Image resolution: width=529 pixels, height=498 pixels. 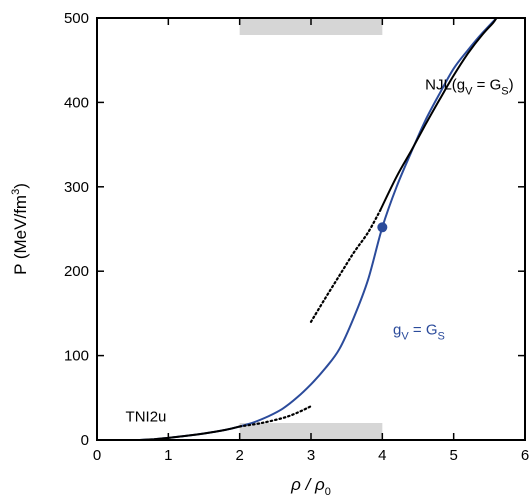 What do you see at coordinates (328, 492) in the screenshot?
I see `x-axis-title-sub: 0` at bounding box center [328, 492].